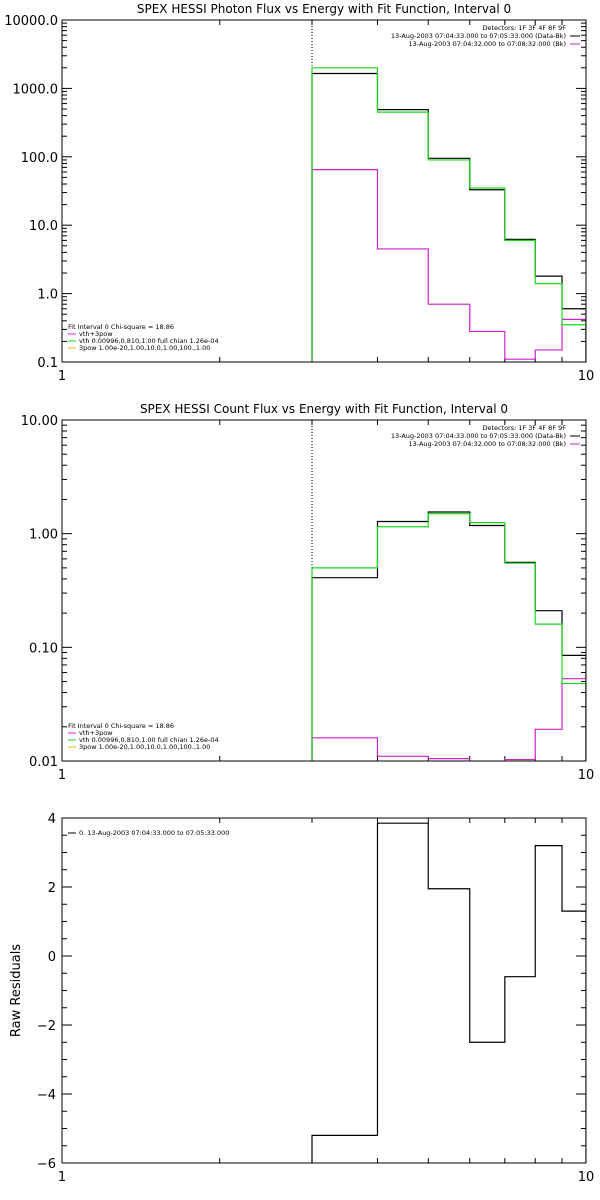  I want to click on y-tick-label: −2, so click(46, 1026).